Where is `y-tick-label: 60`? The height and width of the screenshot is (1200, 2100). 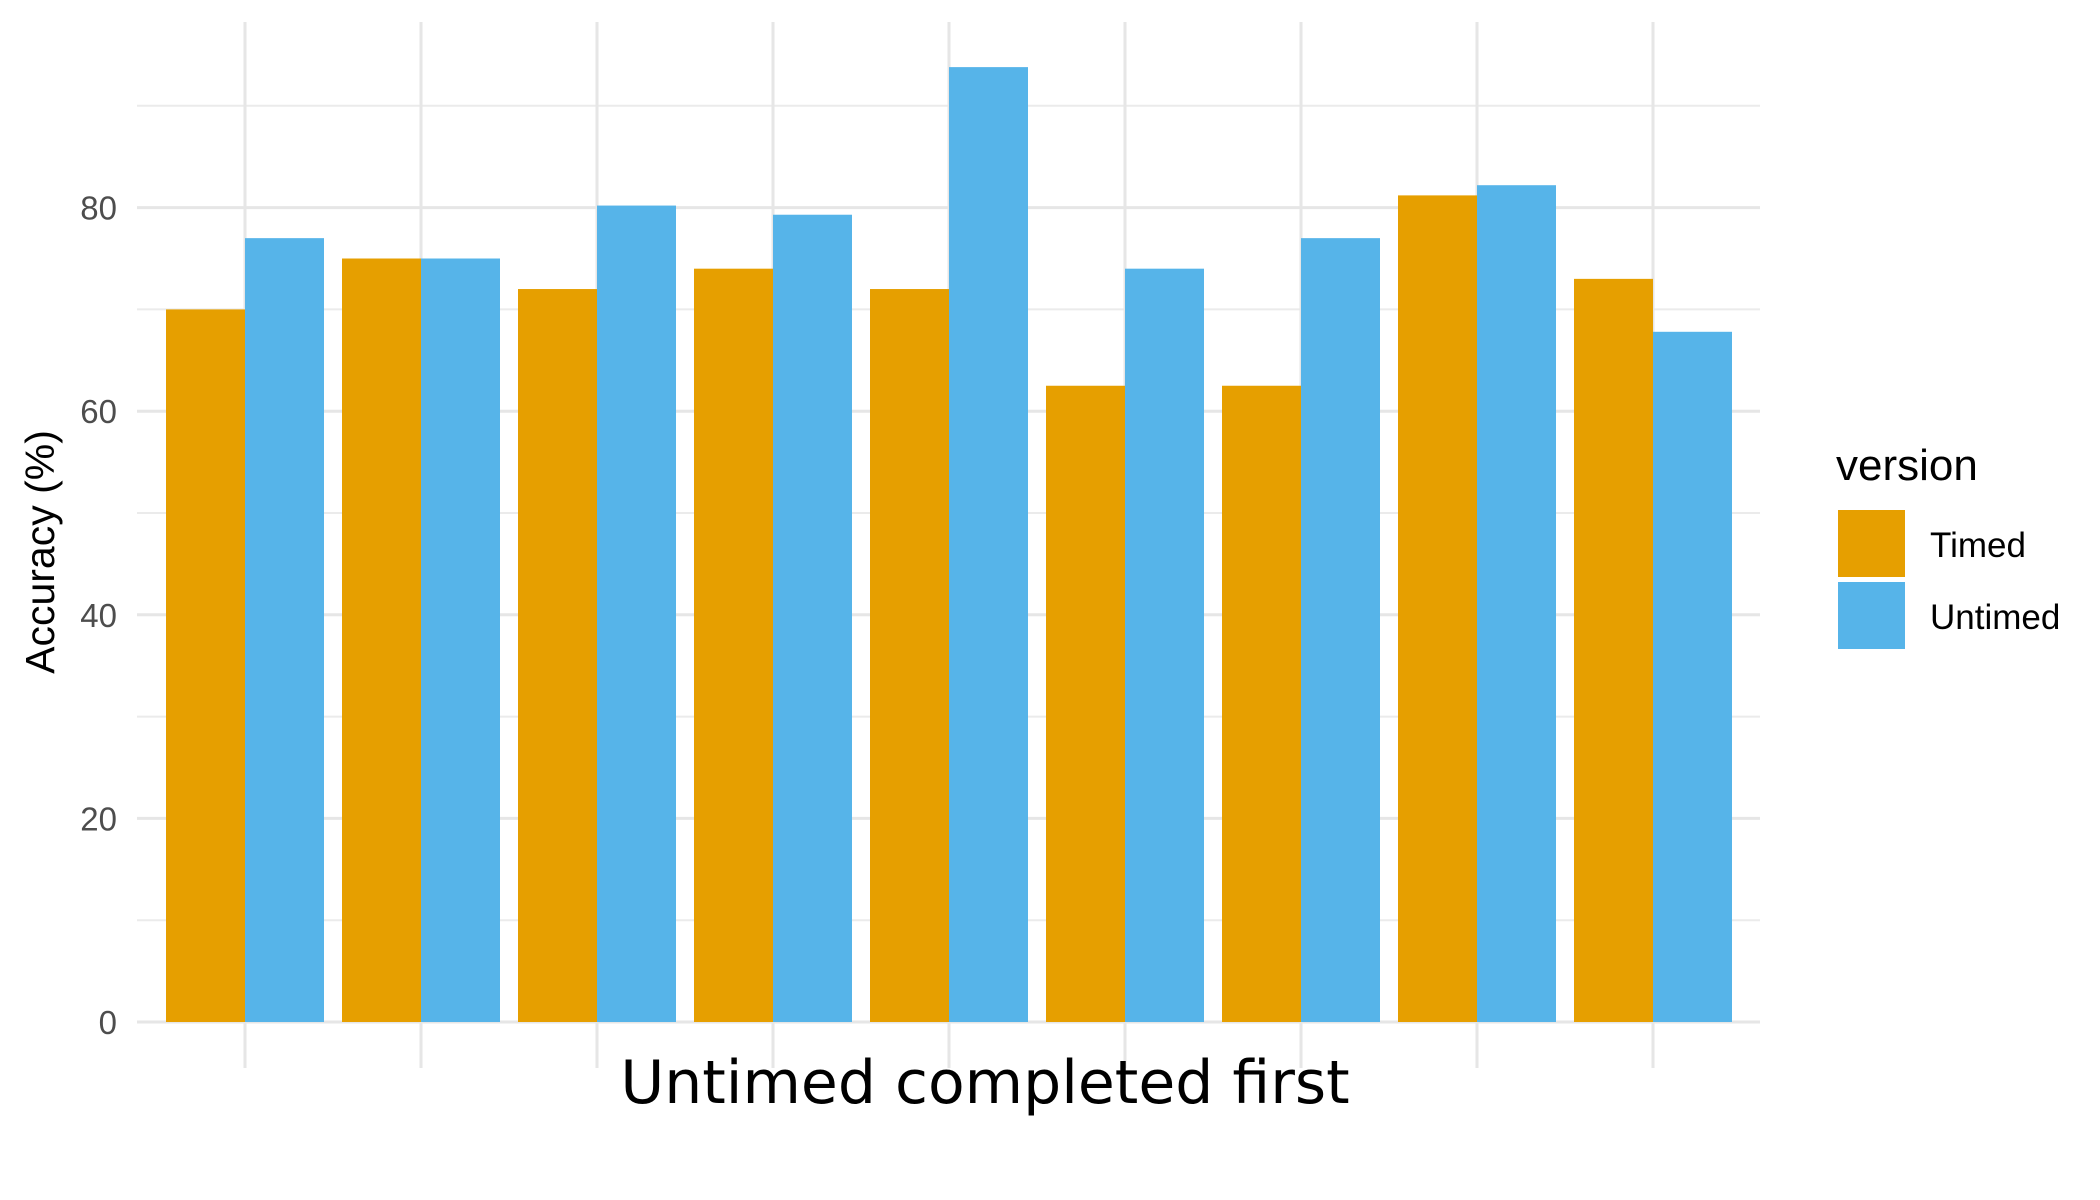
y-tick-label: 60 is located at coordinates (98, 411).